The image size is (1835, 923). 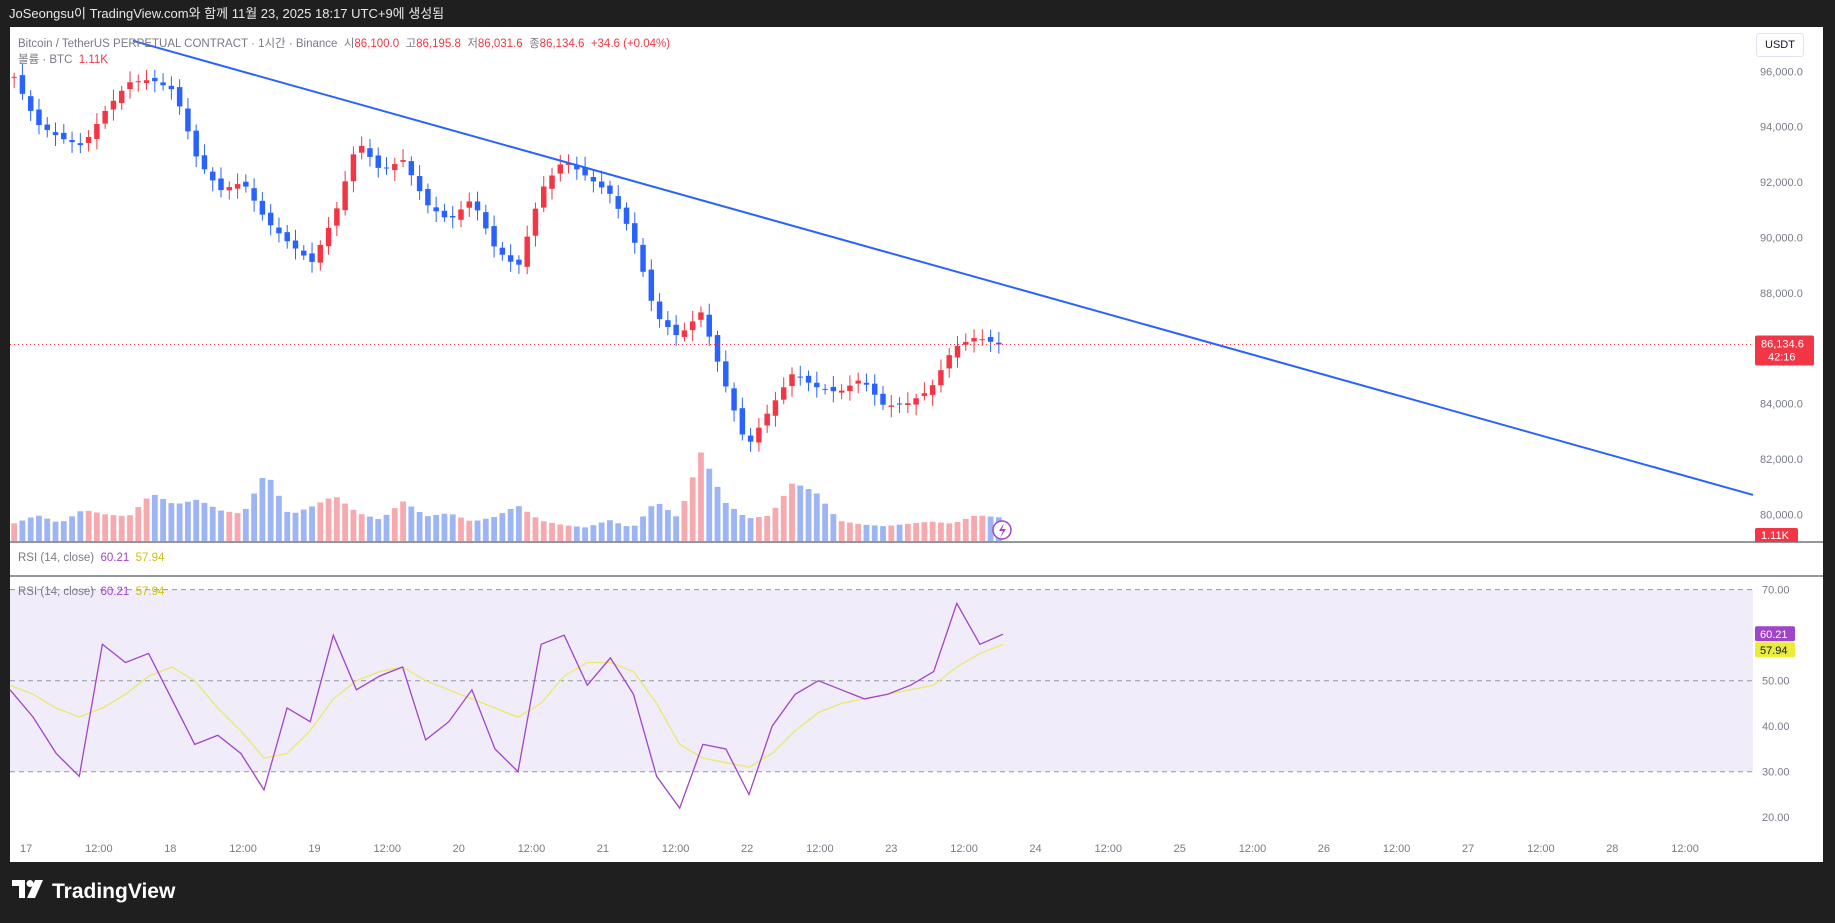 I want to click on time-tick-label: 17, so click(x=26, y=849).